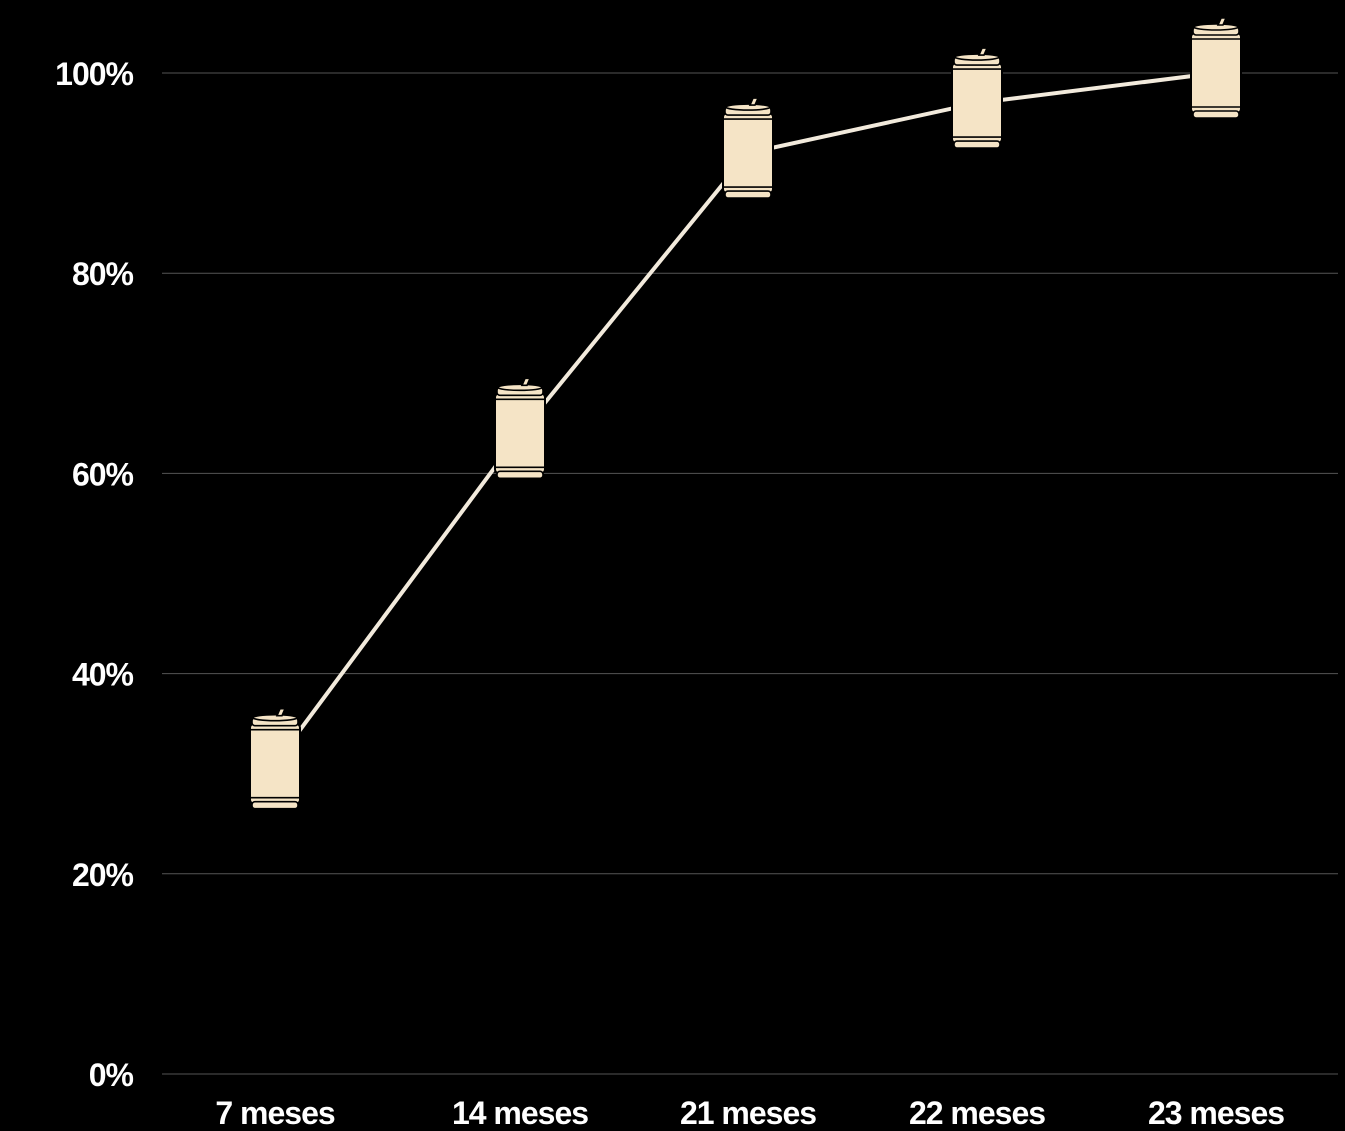  Describe the element at coordinates (103, 875) in the screenshot. I see `y-tick-label: 20%` at that location.